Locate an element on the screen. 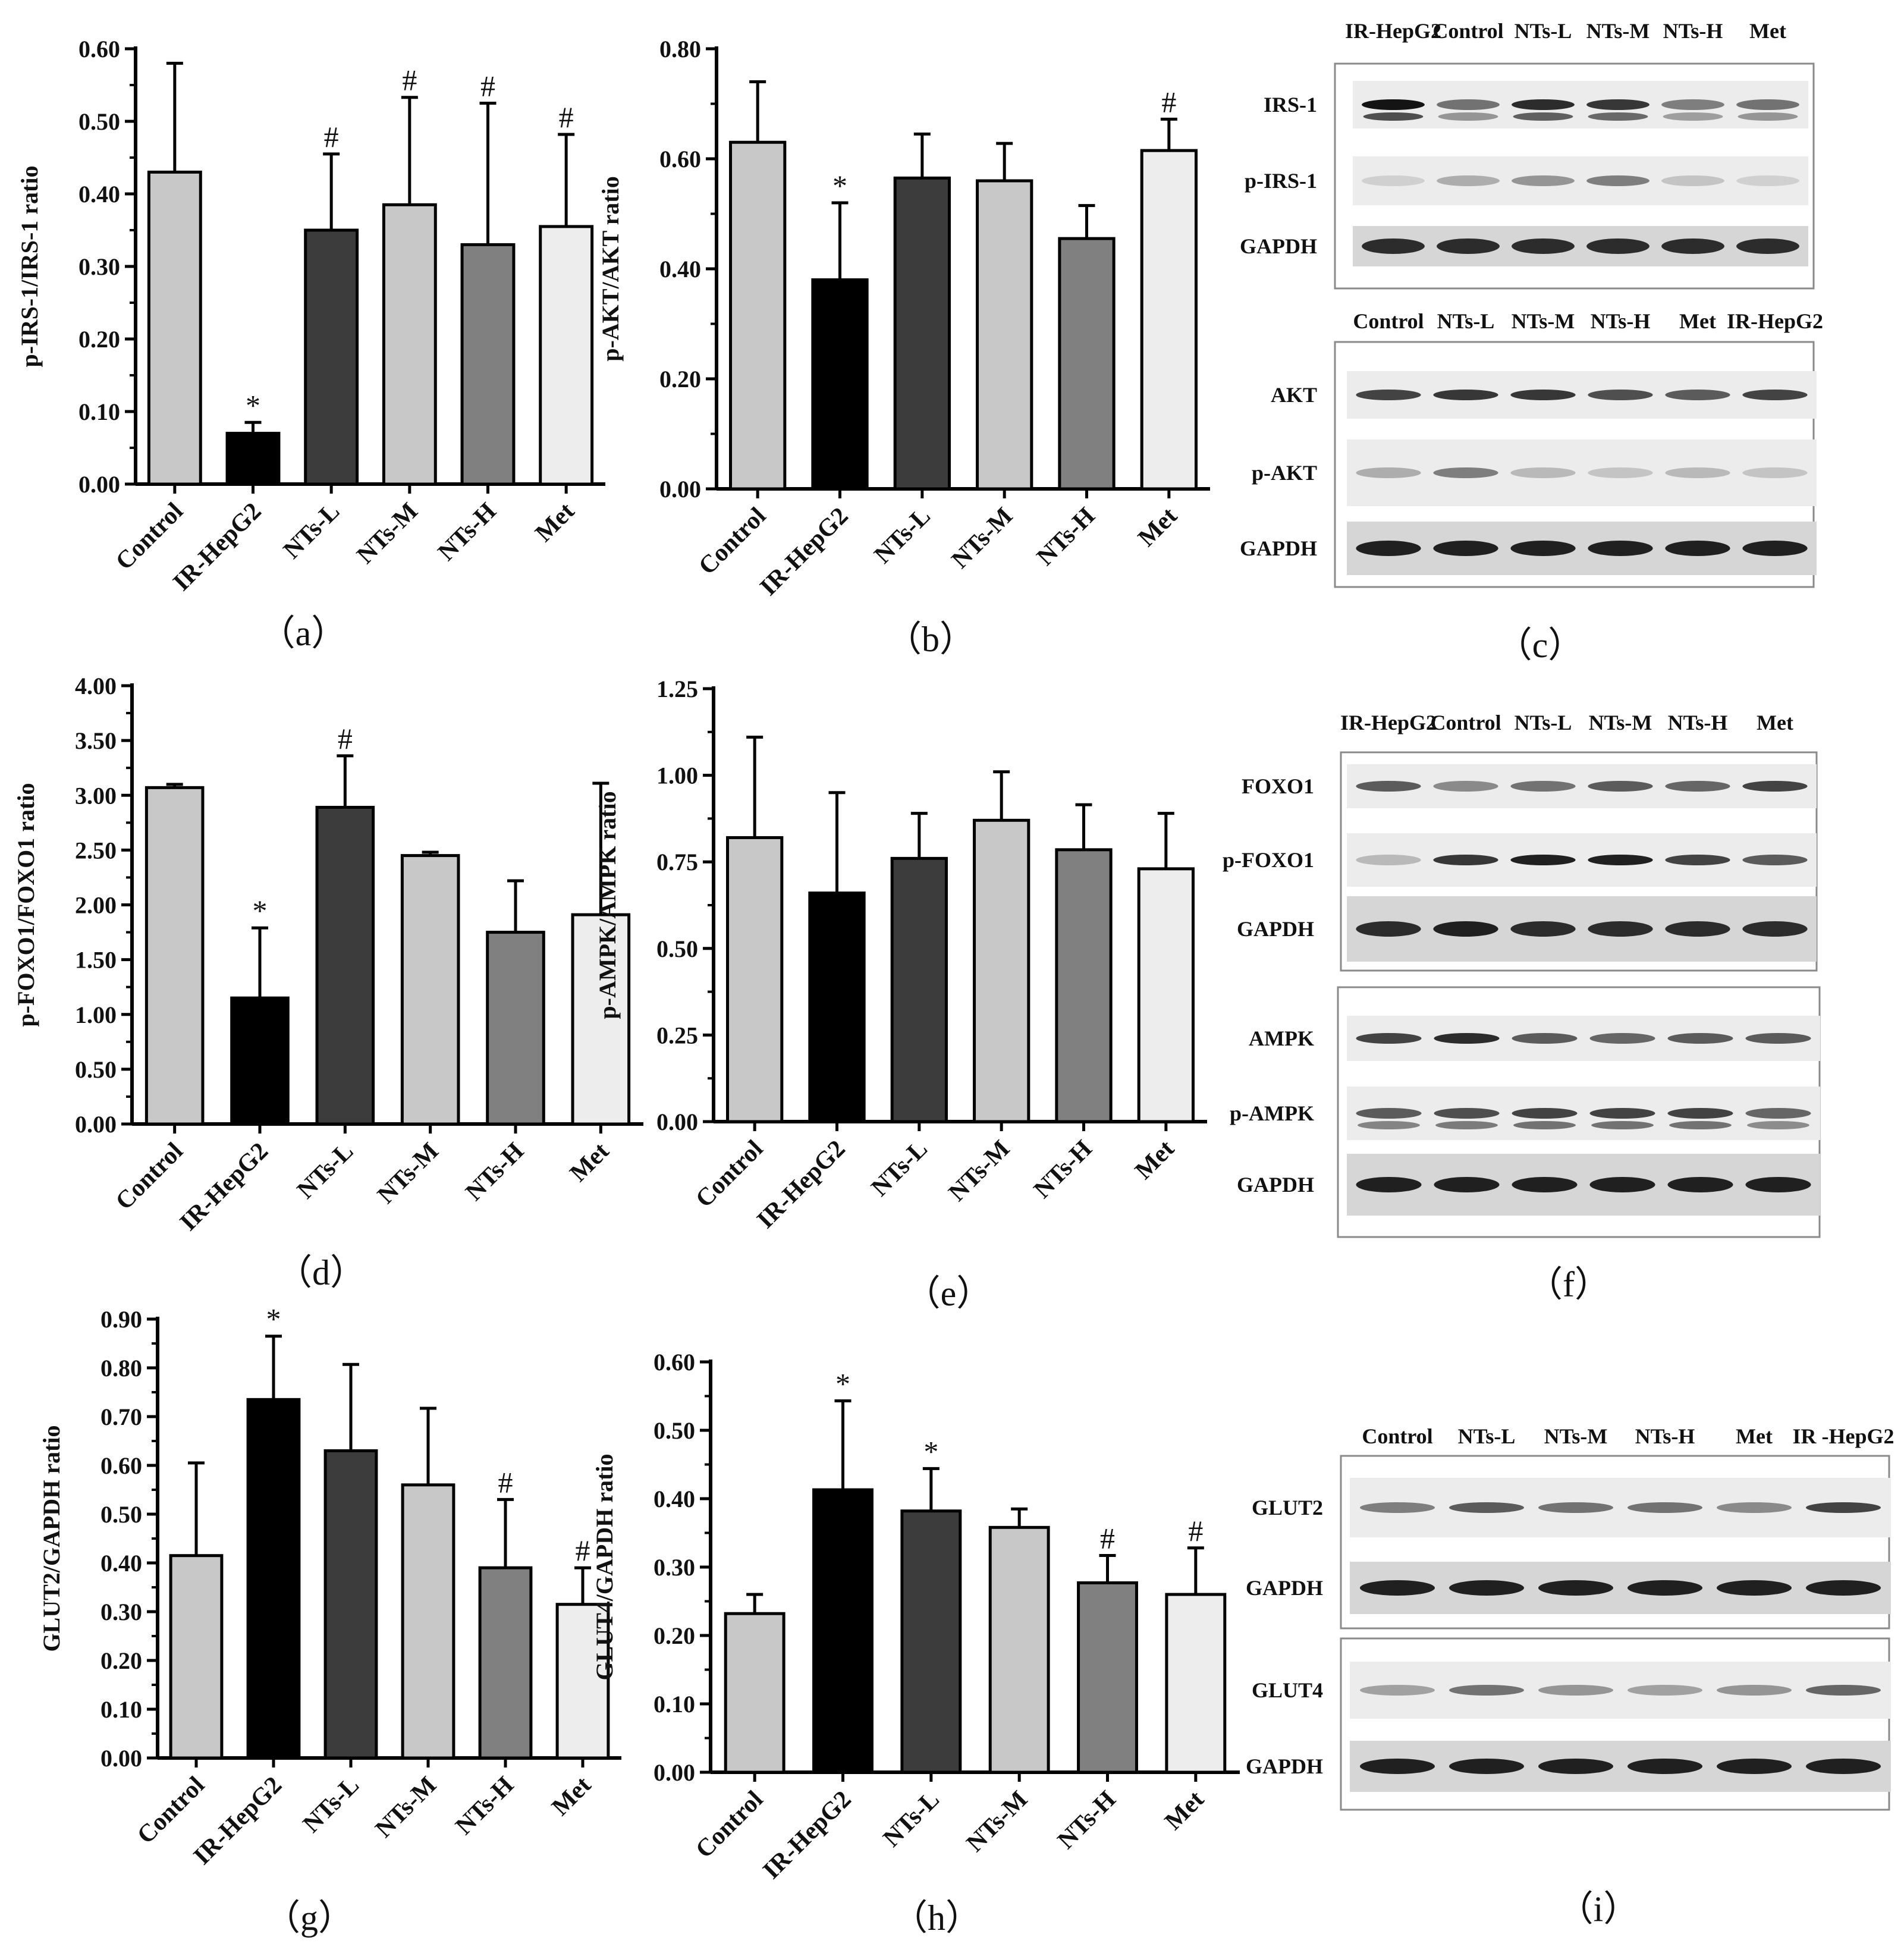  x-tick-label: Control is located at coordinates (149, 1177).